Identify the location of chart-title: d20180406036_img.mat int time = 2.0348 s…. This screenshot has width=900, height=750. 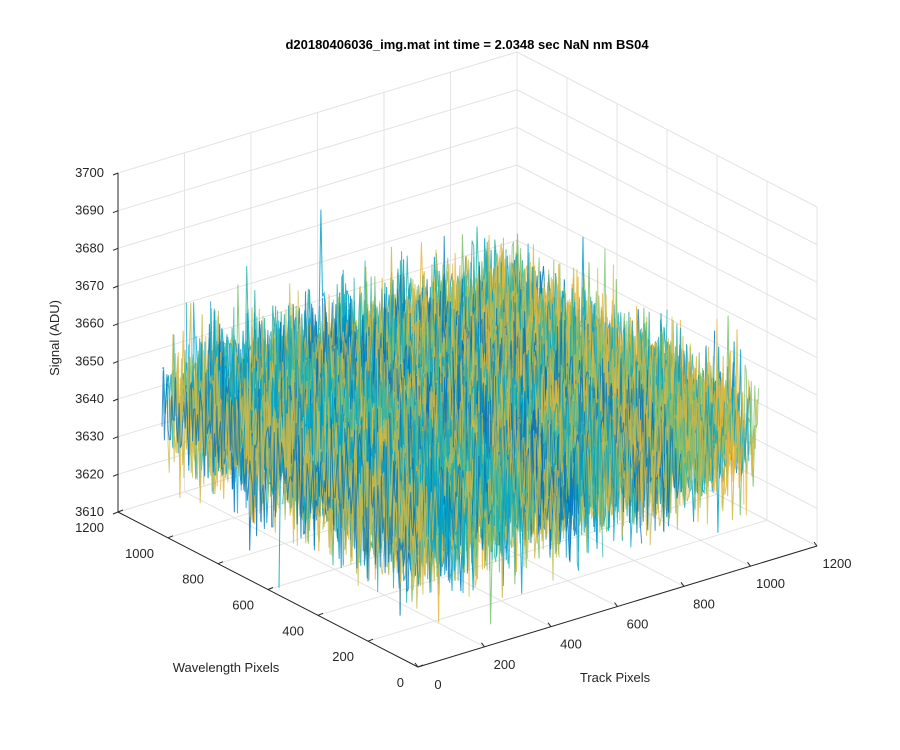
(467, 44).